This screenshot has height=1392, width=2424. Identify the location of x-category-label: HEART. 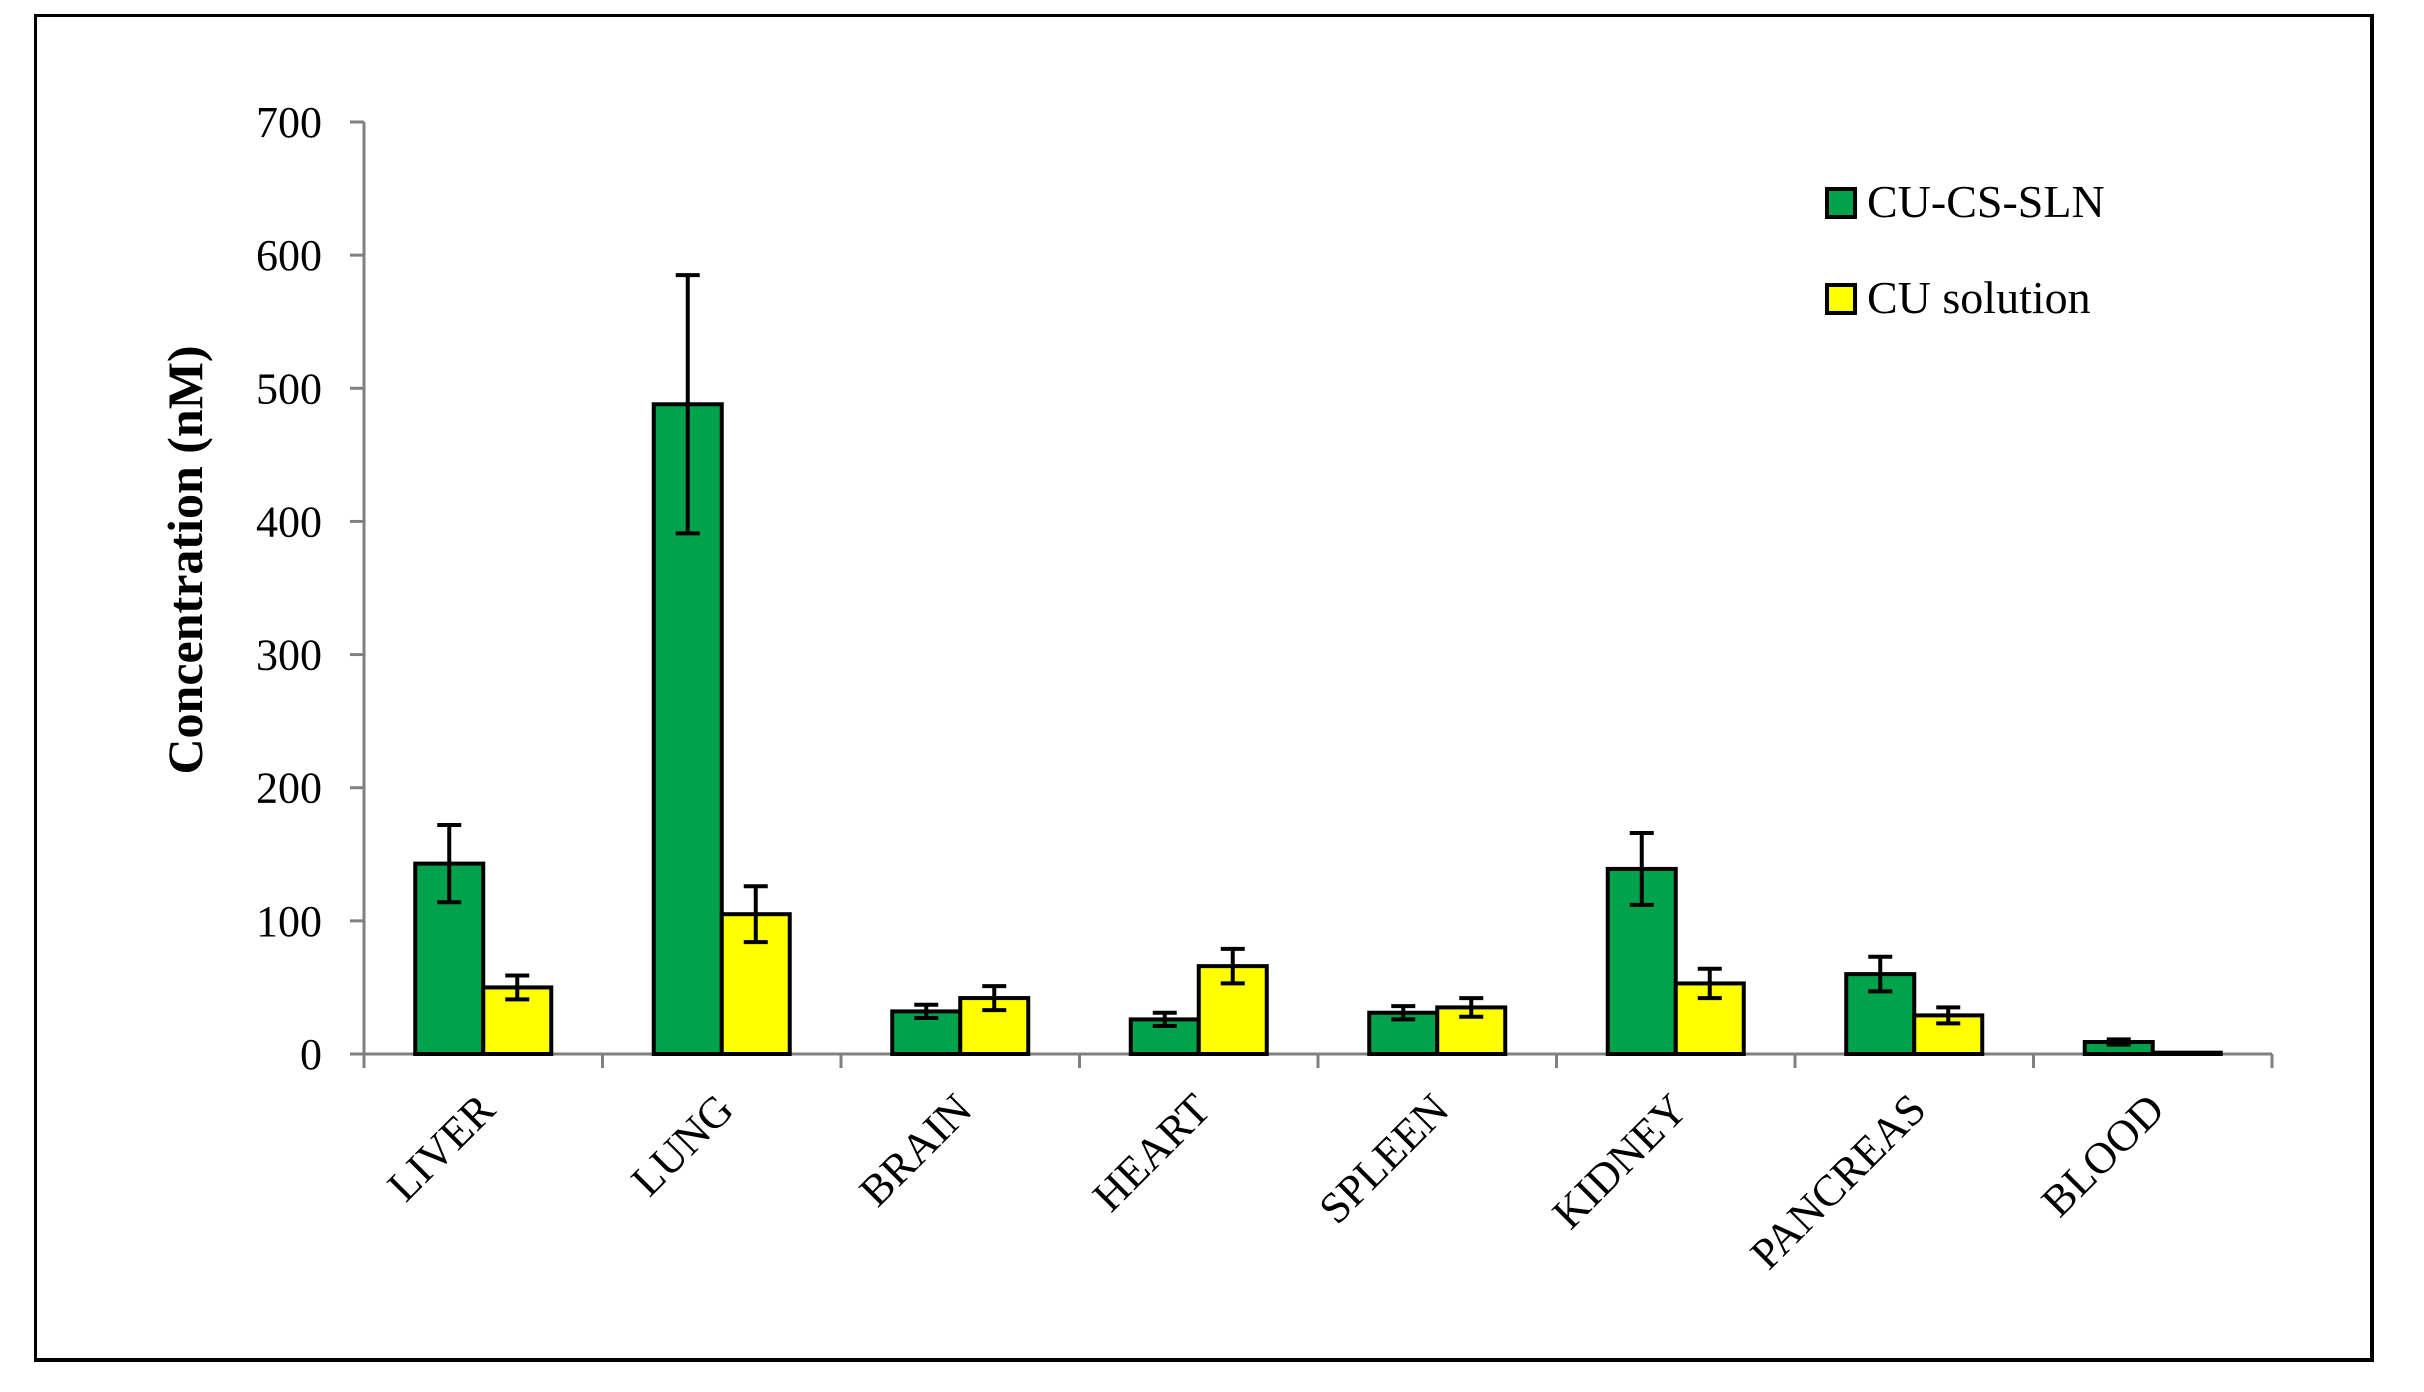
(1151, 1152).